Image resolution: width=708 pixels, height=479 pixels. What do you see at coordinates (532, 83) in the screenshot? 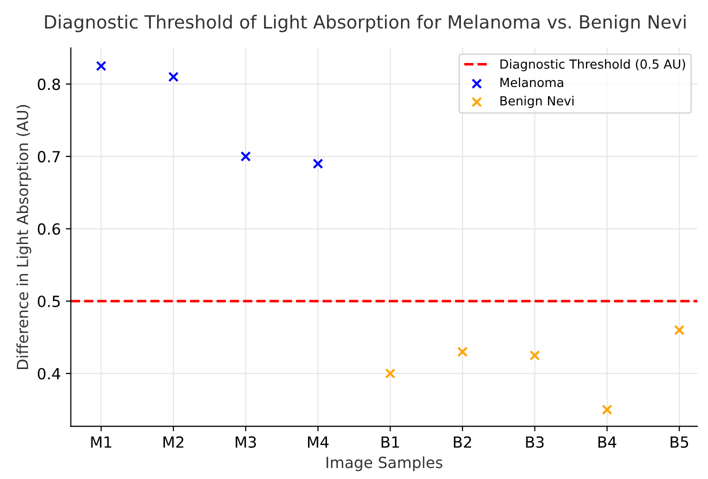
I see `legend-label: Melanoma` at bounding box center [532, 83].